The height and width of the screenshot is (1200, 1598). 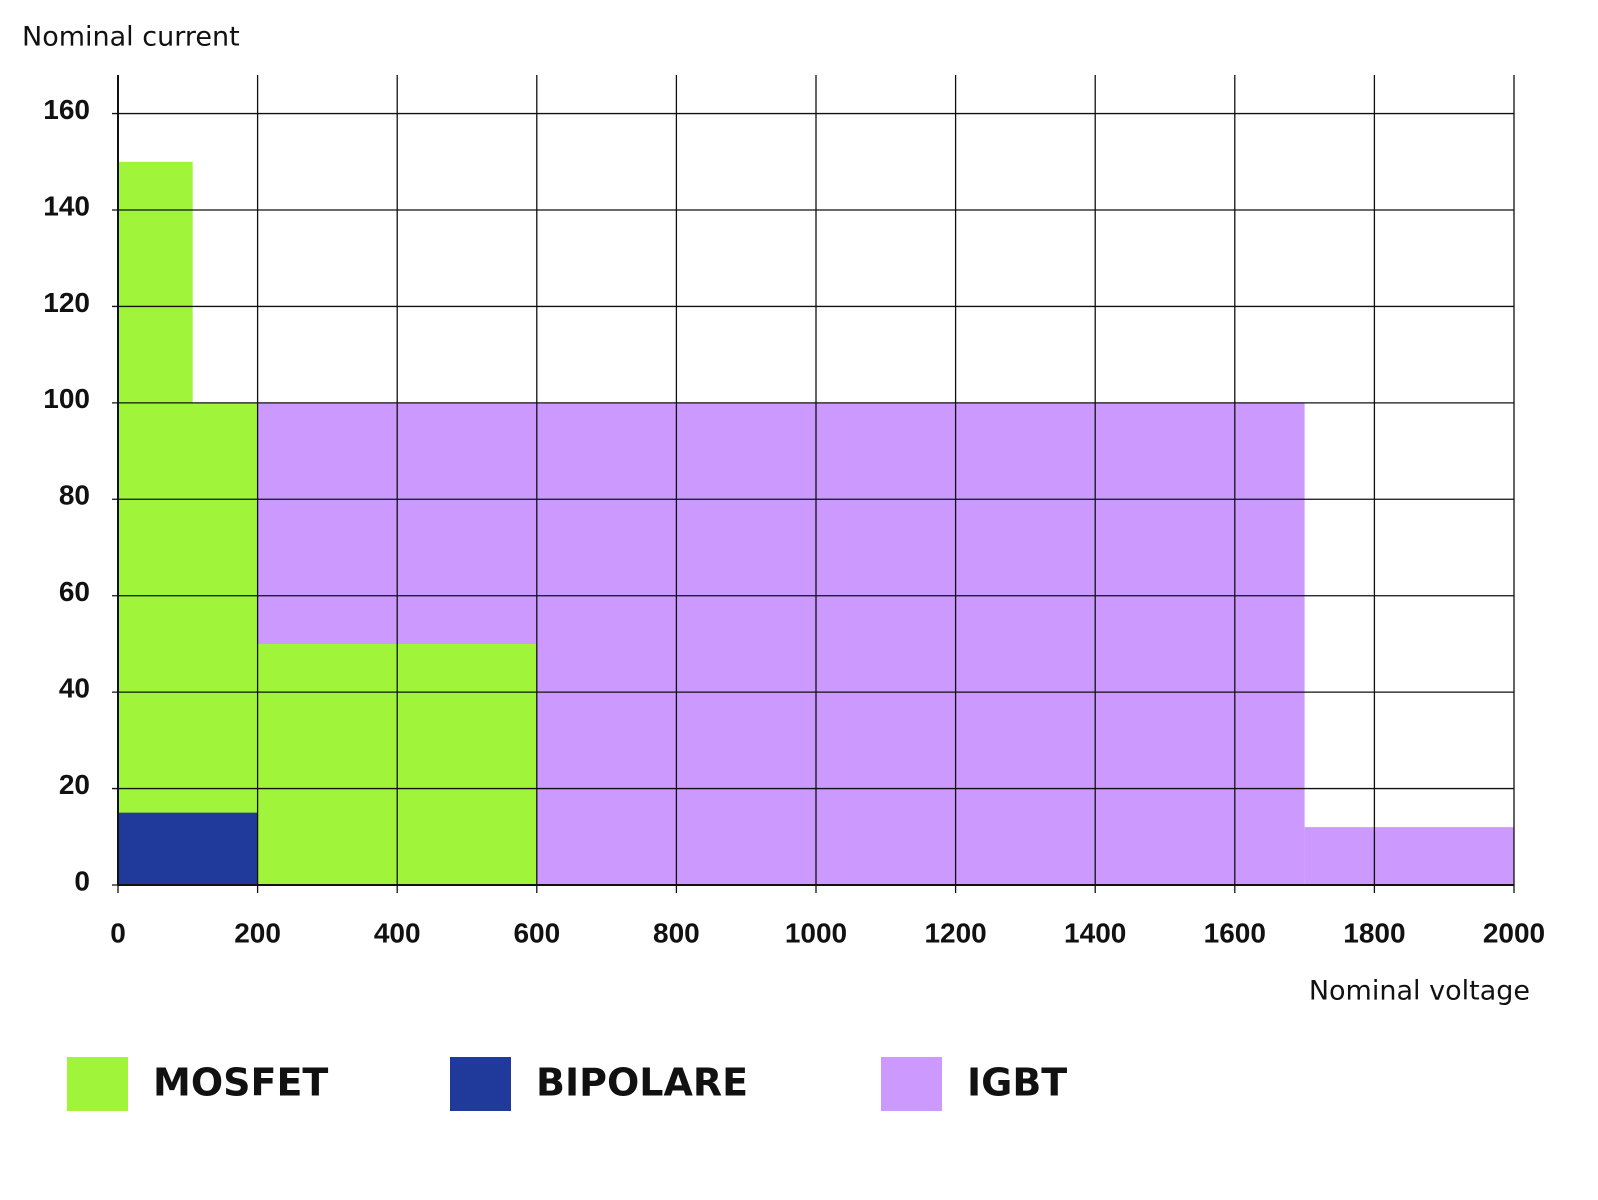 I want to click on y-tick-label: 120, so click(x=66, y=302).